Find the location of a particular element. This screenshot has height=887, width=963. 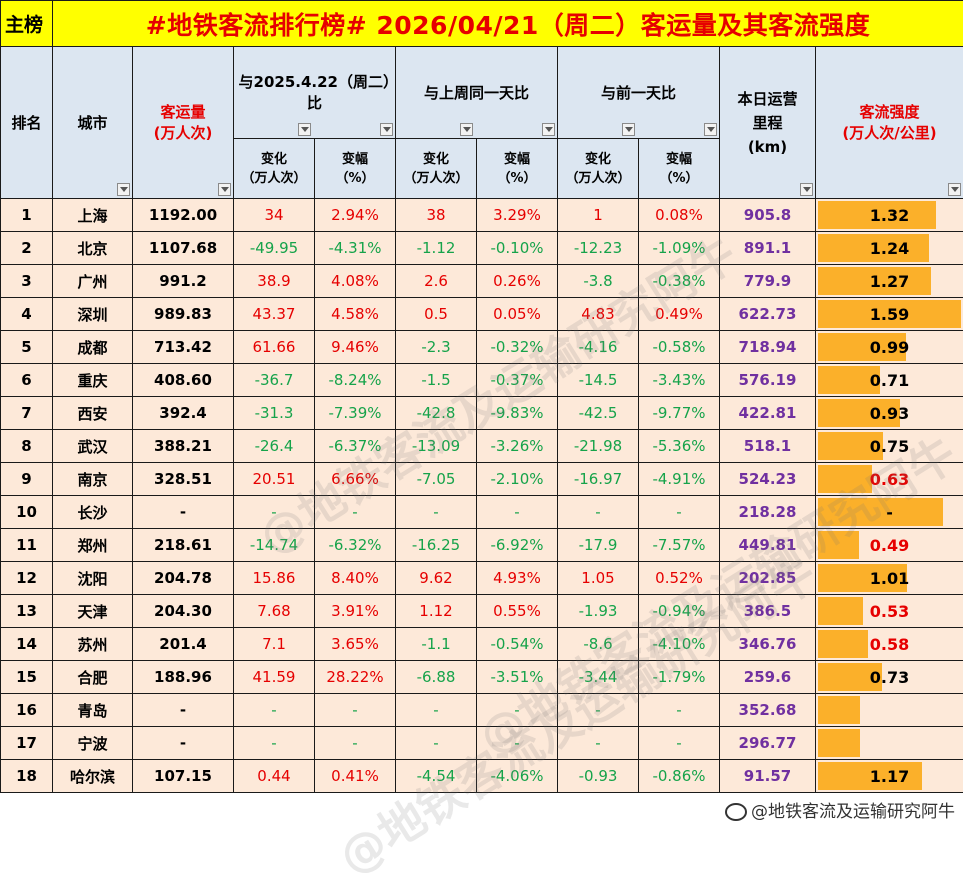

header-pct: 变幅 （%） is located at coordinates (517, 169).